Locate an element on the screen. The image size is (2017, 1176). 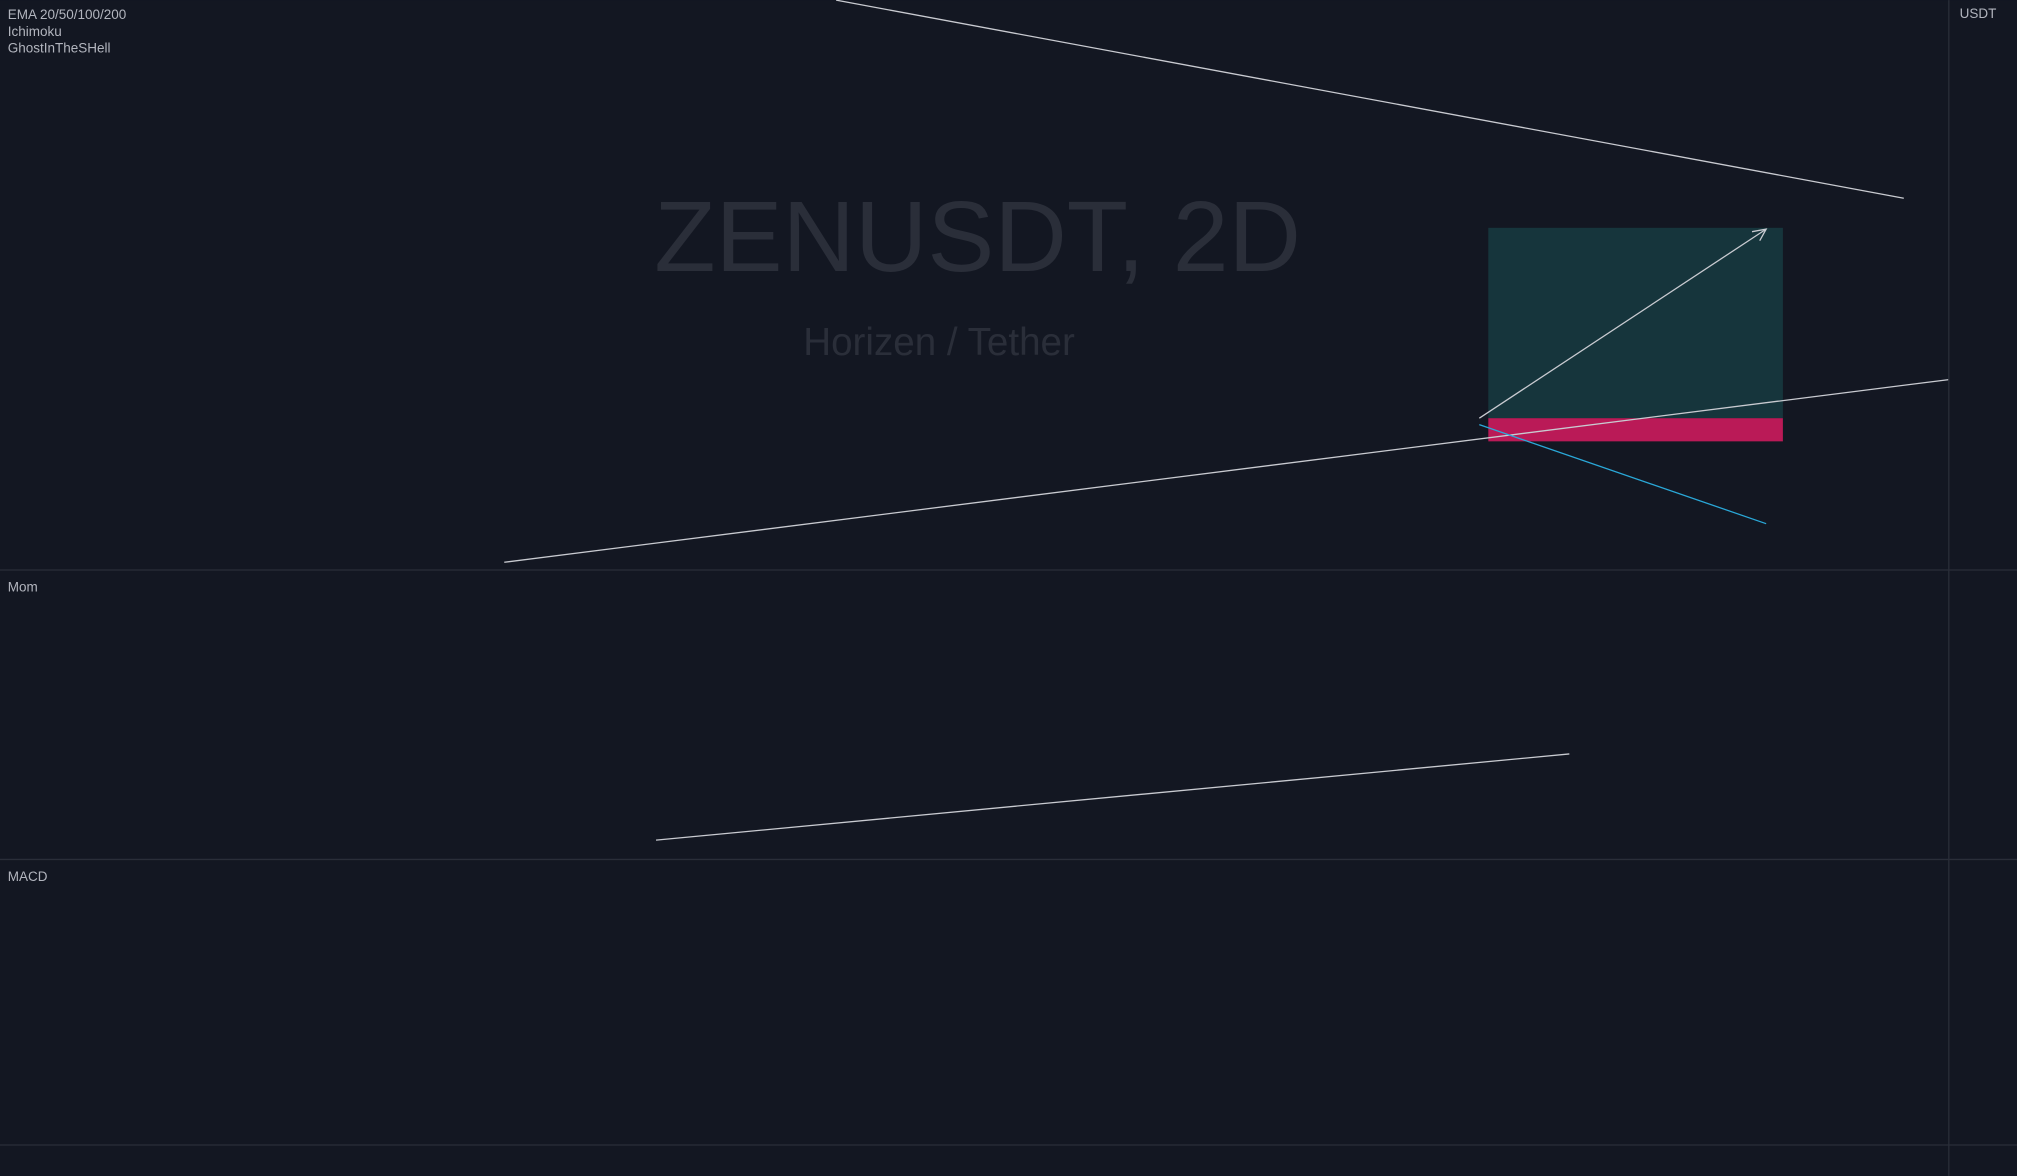
indicator-label: EMA 20/50/100/200 is located at coordinates (67, 14).